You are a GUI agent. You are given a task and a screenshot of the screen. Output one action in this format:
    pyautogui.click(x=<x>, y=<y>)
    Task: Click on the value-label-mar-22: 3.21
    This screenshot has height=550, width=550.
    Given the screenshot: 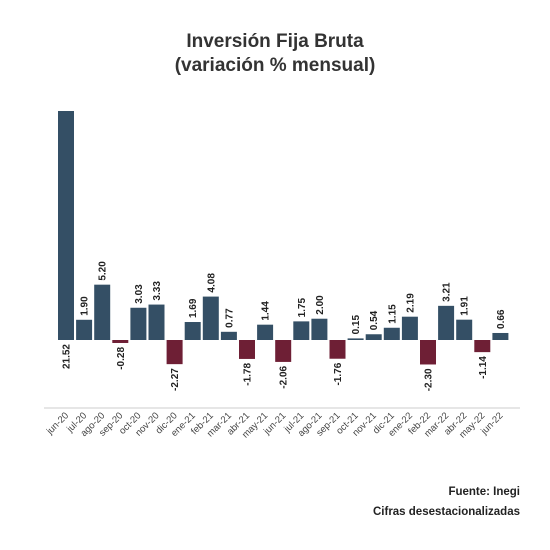 What is the action you would take?
    pyautogui.click(x=447, y=292)
    